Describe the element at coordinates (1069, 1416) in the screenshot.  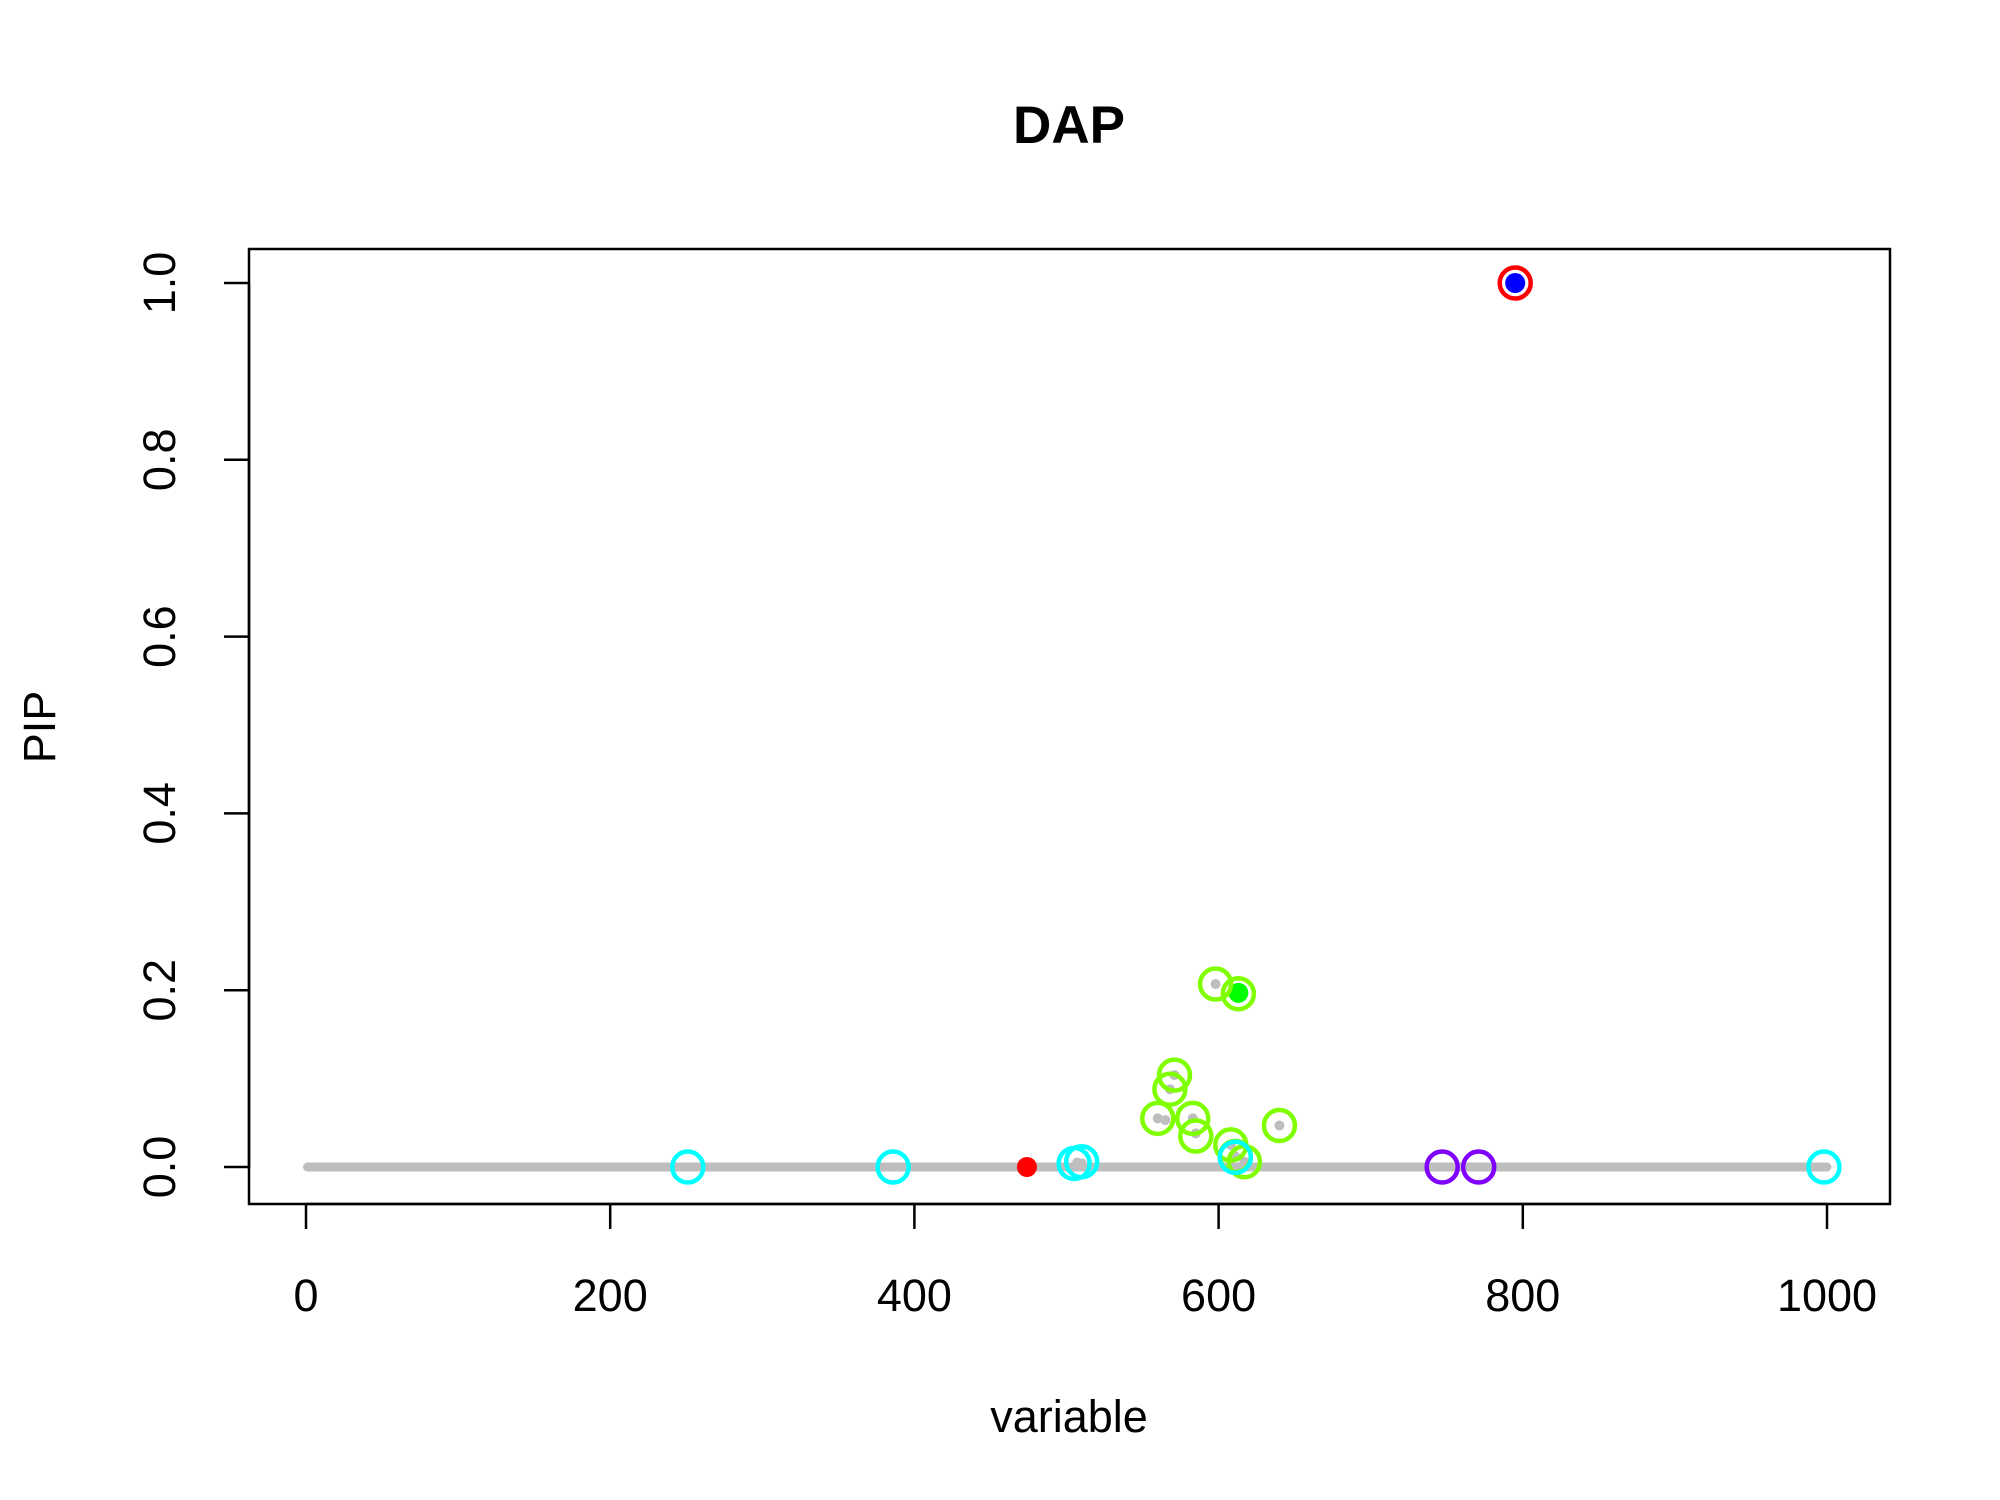
I see `x-axis-label: variable` at that location.